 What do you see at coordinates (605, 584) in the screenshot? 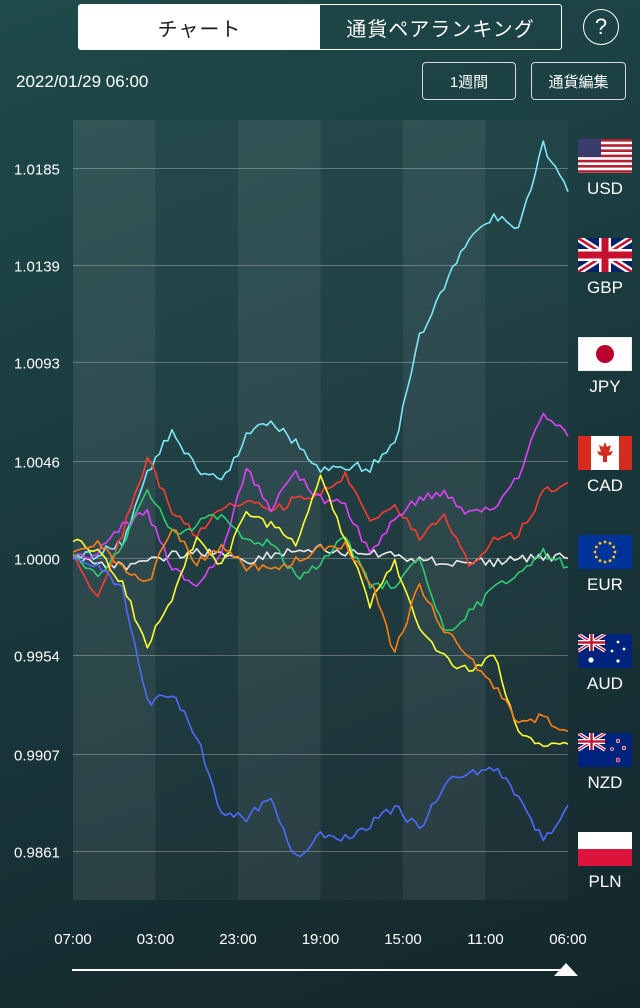
I see `legend-label-eur: EUR` at bounding box center [605, 584].